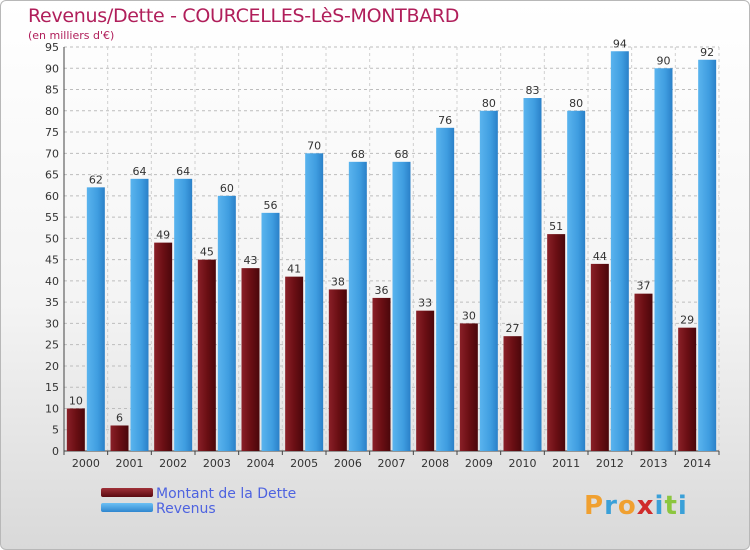  Describe the element at coordinates (445, 120) in the screenshot. I see `revenue-data-label: 76` at that location.